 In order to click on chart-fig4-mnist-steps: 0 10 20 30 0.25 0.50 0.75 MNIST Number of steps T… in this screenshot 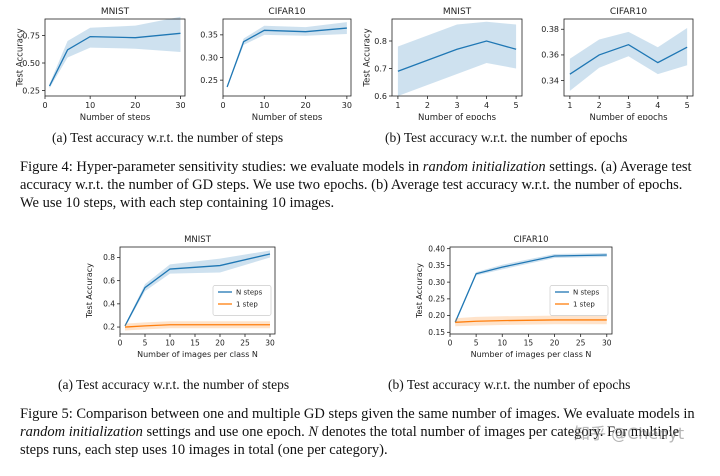, I will do `click(101, 63)`.